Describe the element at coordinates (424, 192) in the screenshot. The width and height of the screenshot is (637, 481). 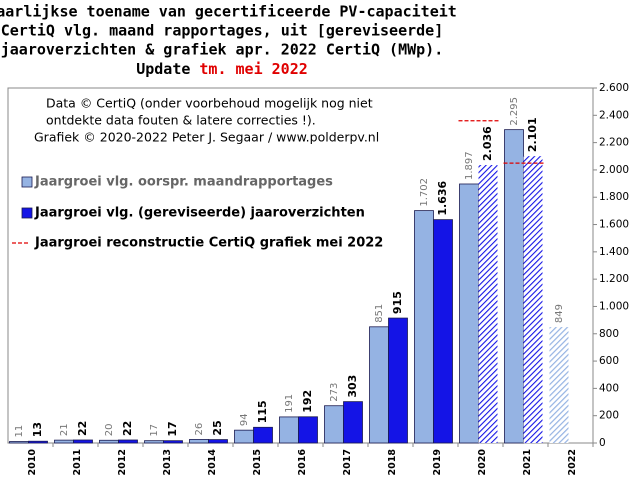
I see `value-label: 1.702` at that location.